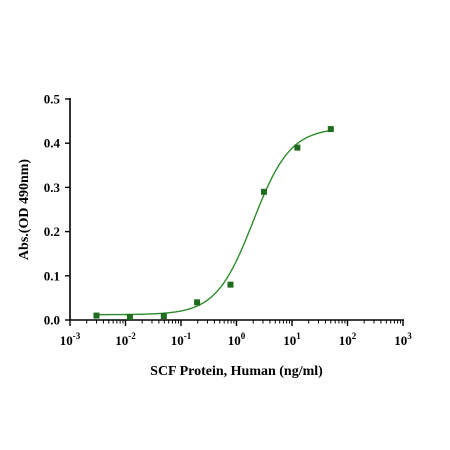 The height and width of the screenshot is (450, 450). Describe the element at coordinates (52, 275) in the screenshot. I see `y-tick-label-1: 0.1` at that location.